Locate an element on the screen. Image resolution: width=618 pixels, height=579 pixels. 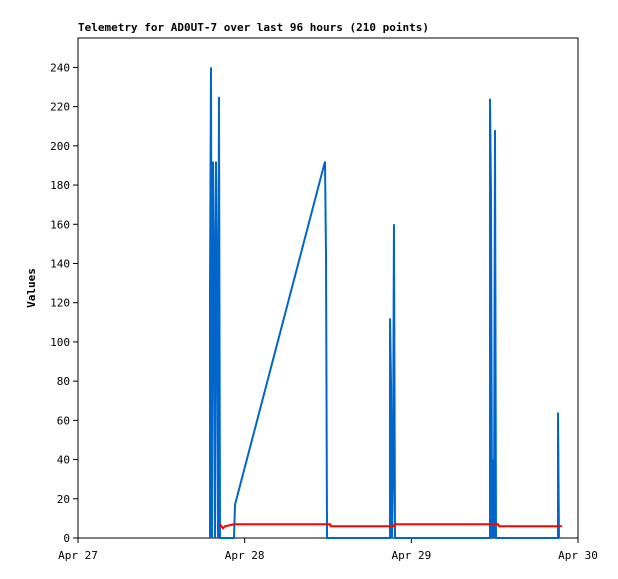
x-tick-label: Apr 28 is located at coordinates (245, 555).